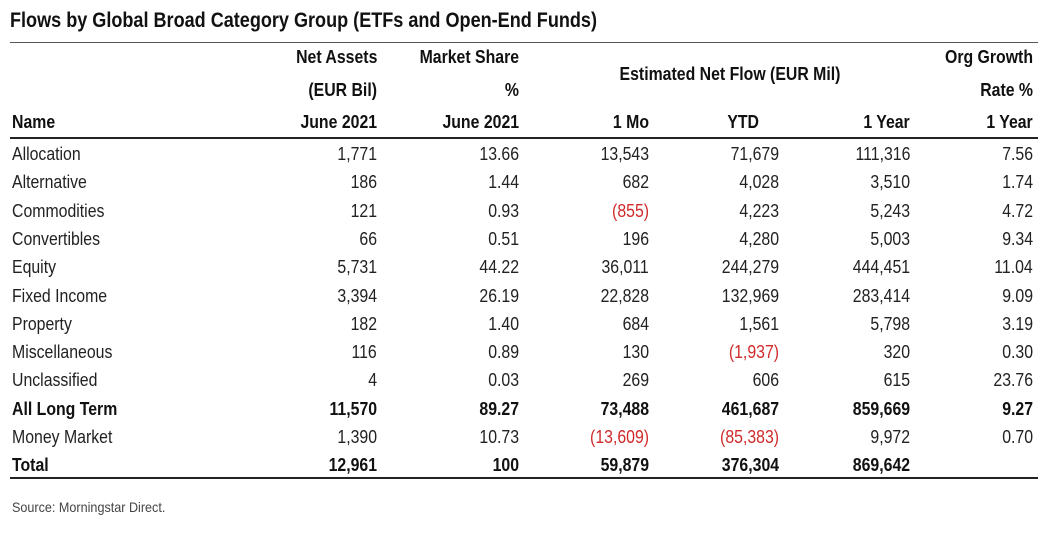 This screenshot has height=536, width=1055. What do you see at coordinates (1017, 182) in the screenshot?
I see `cell-org: 1.74` at bounding box center [1017, 182].